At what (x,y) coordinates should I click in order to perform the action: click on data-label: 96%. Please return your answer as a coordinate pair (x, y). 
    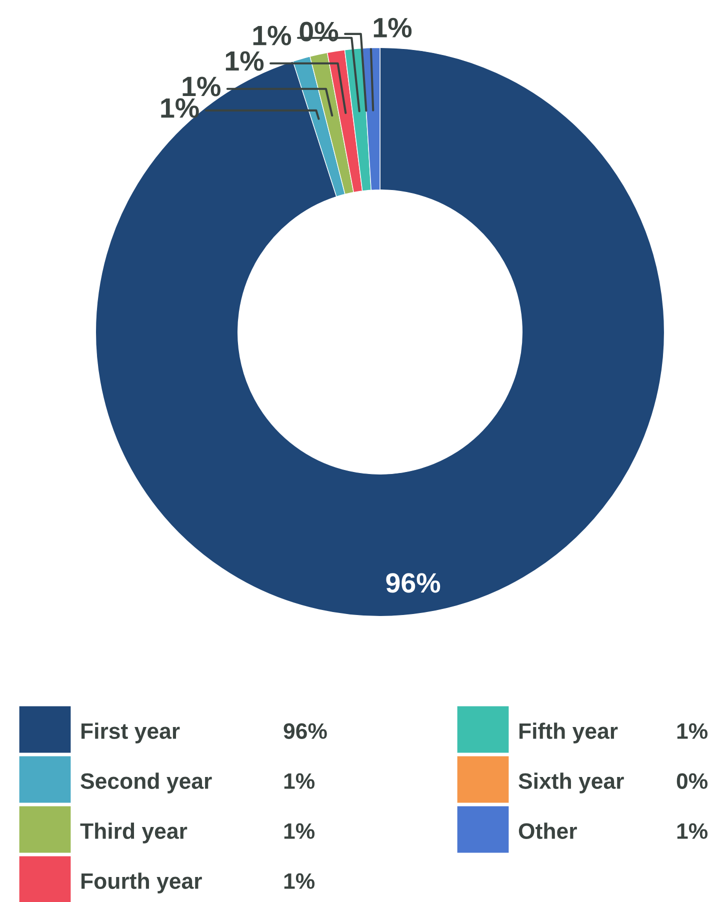
    Looking at the image, I should click on (413, 583).